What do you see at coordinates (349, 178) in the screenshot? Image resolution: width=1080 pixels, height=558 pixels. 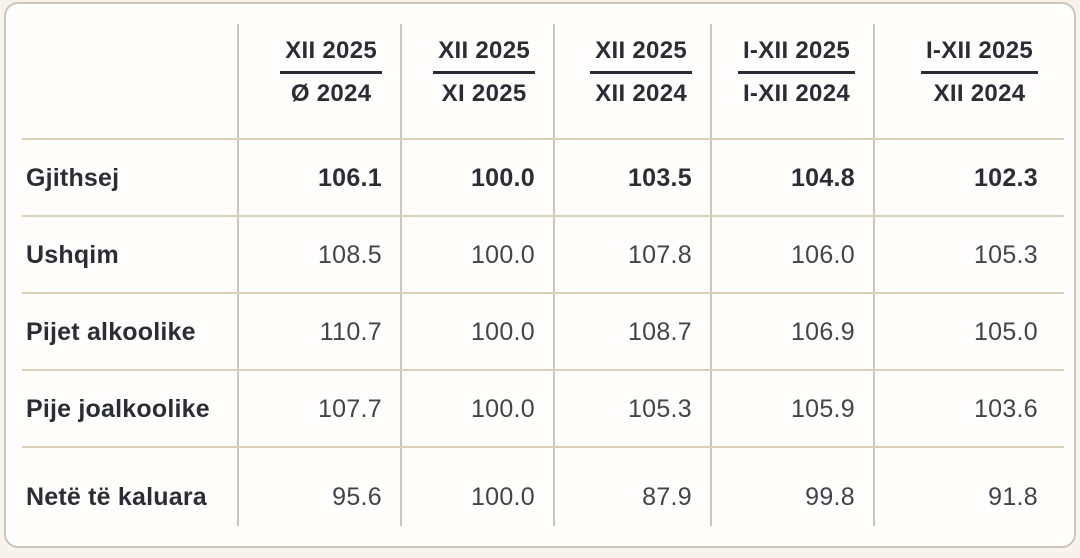 I see `value-cell: 106.1` at bounding box center [349, 178].